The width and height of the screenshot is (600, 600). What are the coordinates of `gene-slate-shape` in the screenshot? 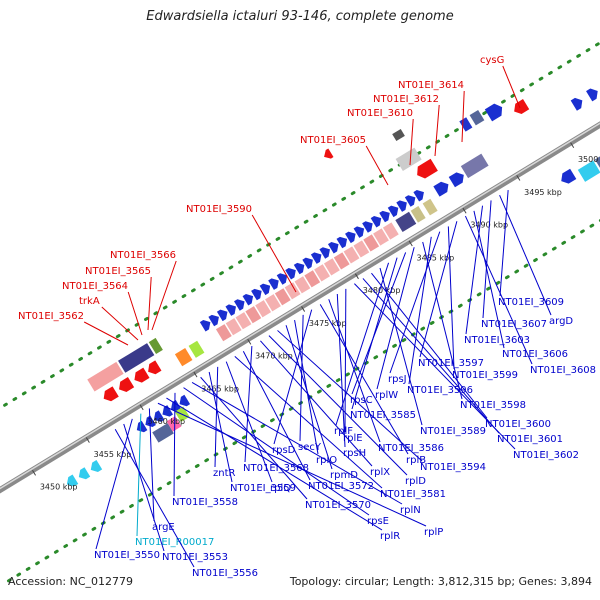 It's located at (163, 433).